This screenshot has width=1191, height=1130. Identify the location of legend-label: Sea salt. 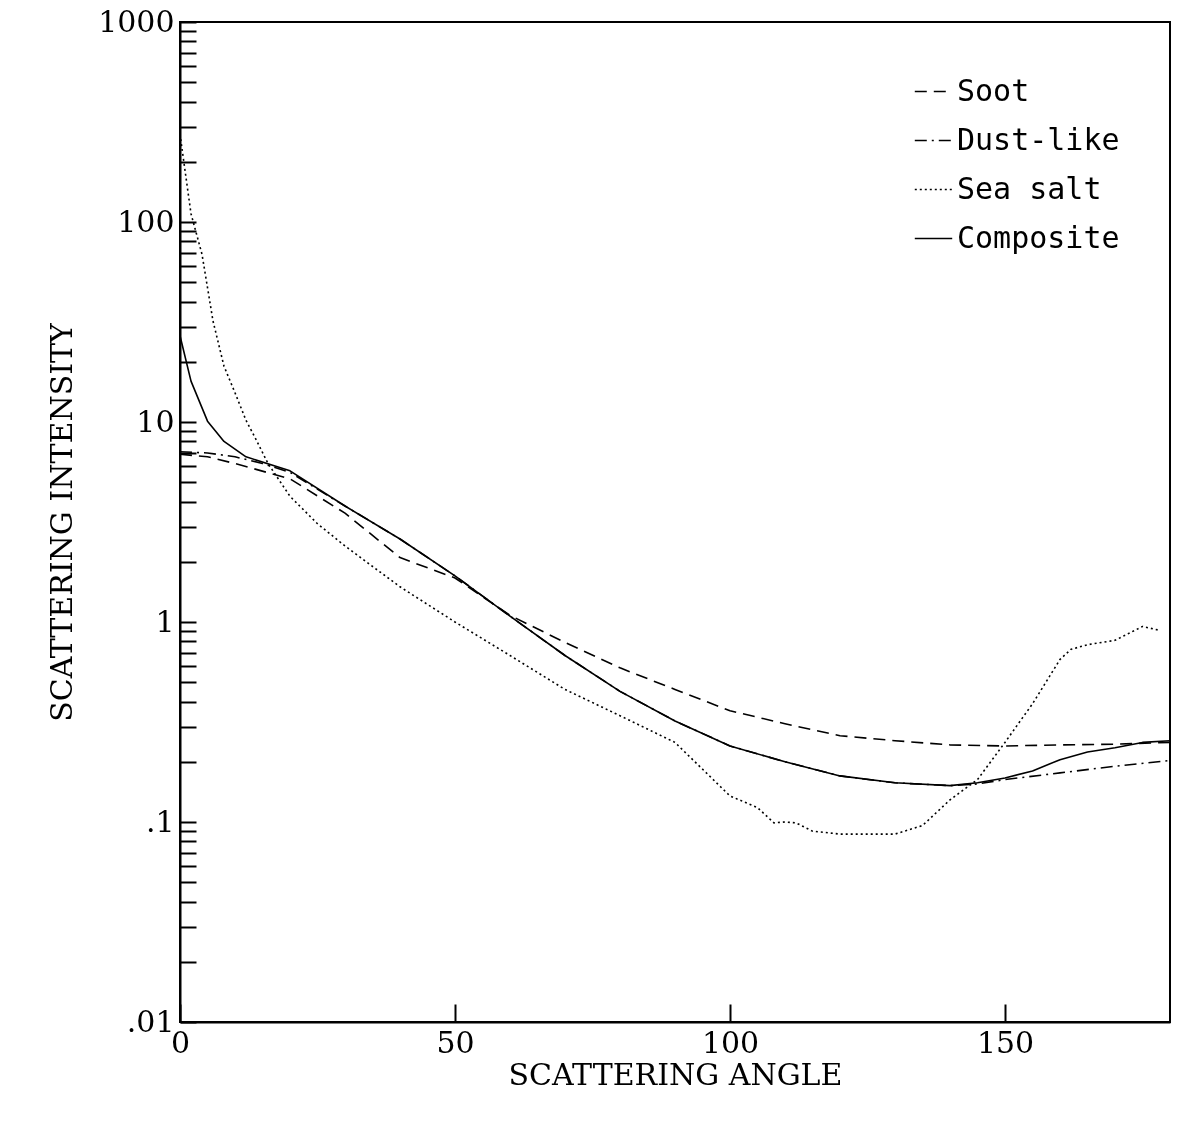
(1029, 188).